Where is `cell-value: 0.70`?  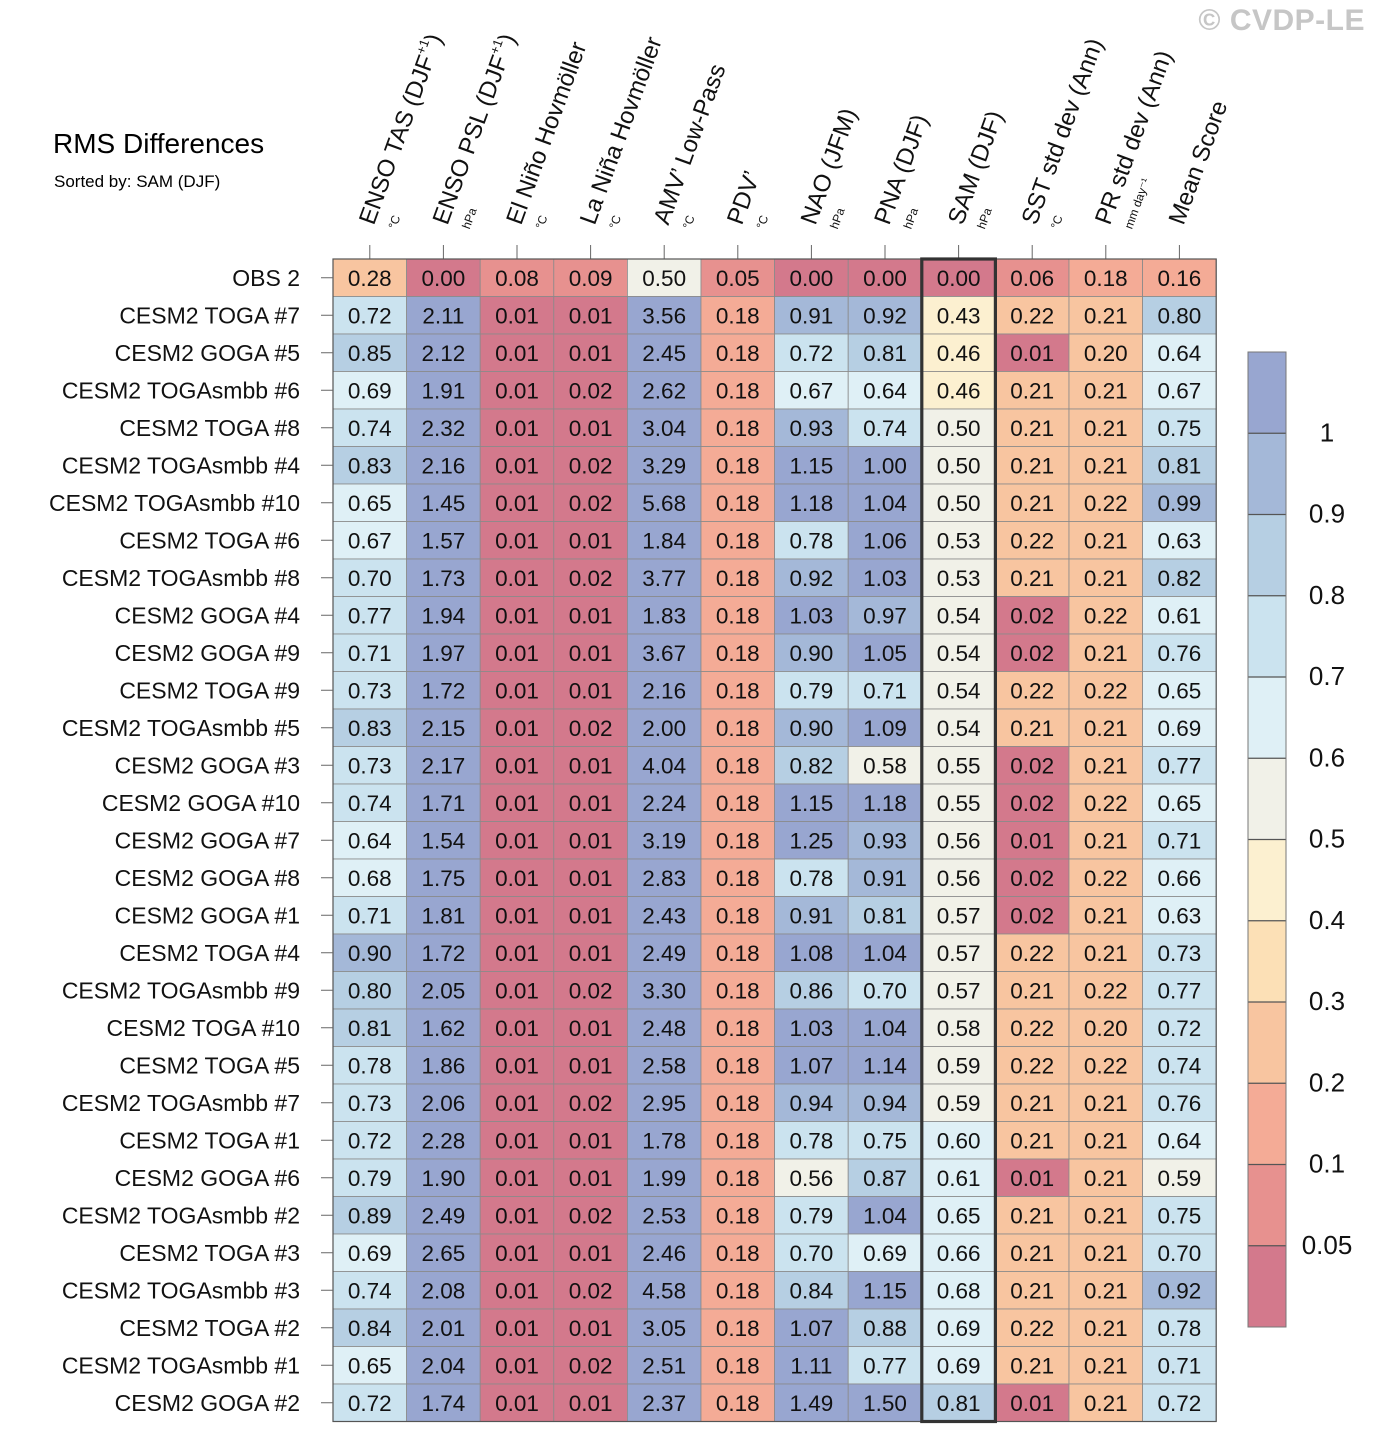
cell-value: 0.70 is located at coordinates (812, 1253).